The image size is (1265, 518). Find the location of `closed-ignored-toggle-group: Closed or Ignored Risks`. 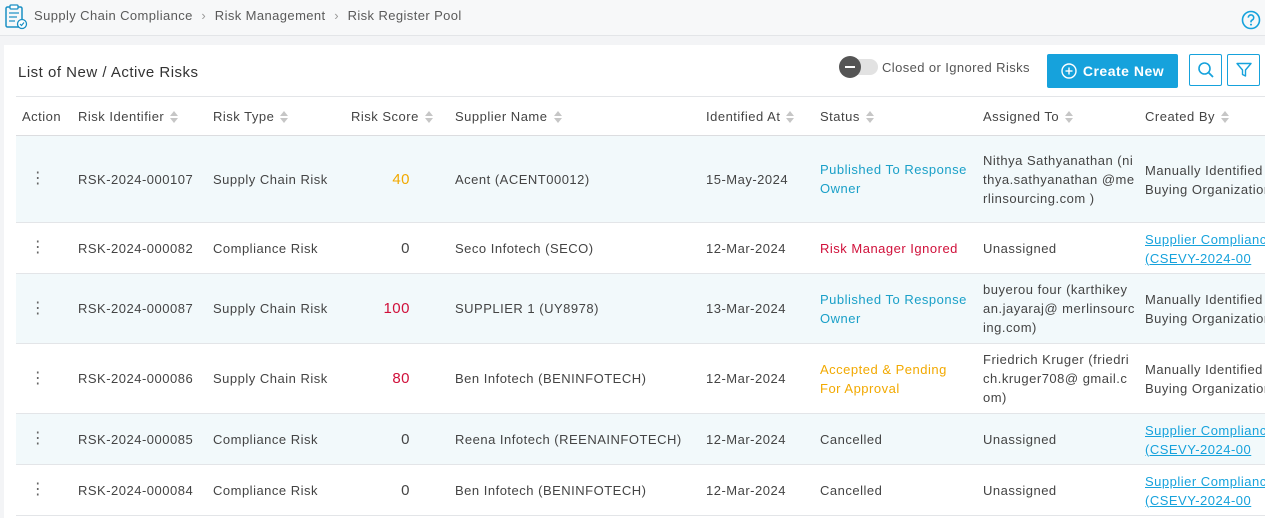

closed-ignored-toggle-group: Closed or Ignored Risks is located at coordinates (934, 67).